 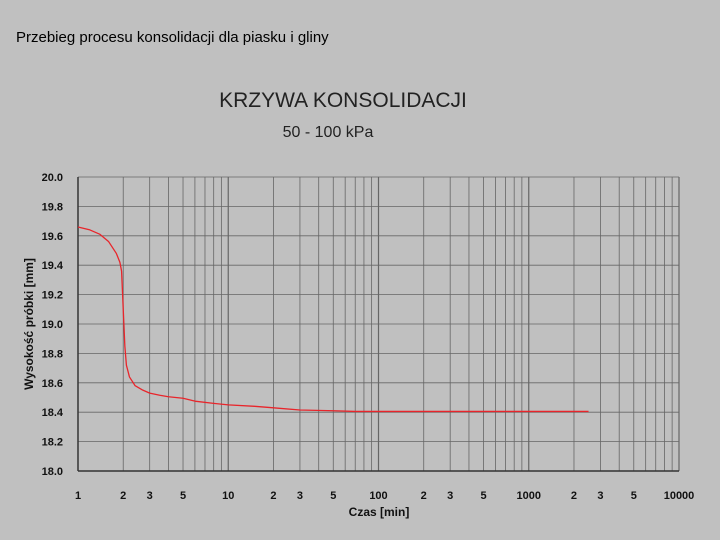 What do you see at coordinates (53, 266) in the screenshot?
I see `y-tick-label: 19.4` at bounding box center [53, 266].